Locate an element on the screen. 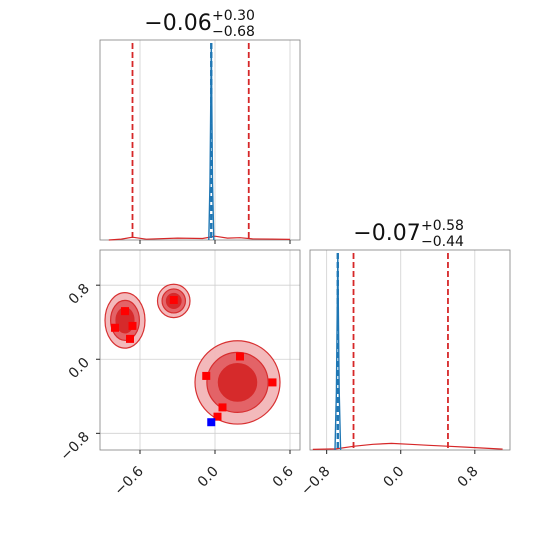 This screenshot has height=550, width=550. panel-top-left-frame is located at coordinates (200, 140).